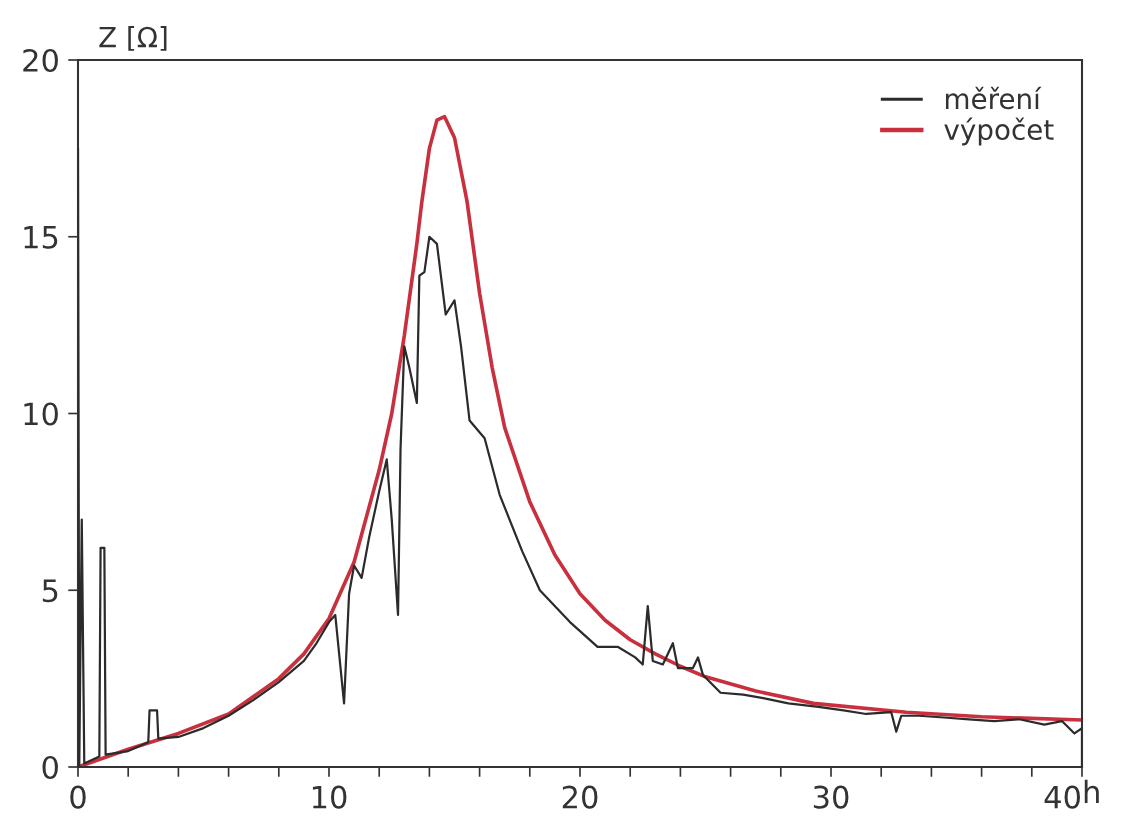 This screenshot has width=1136, height=818. I want to click on y-tick-label: 0, so click(50, 767).